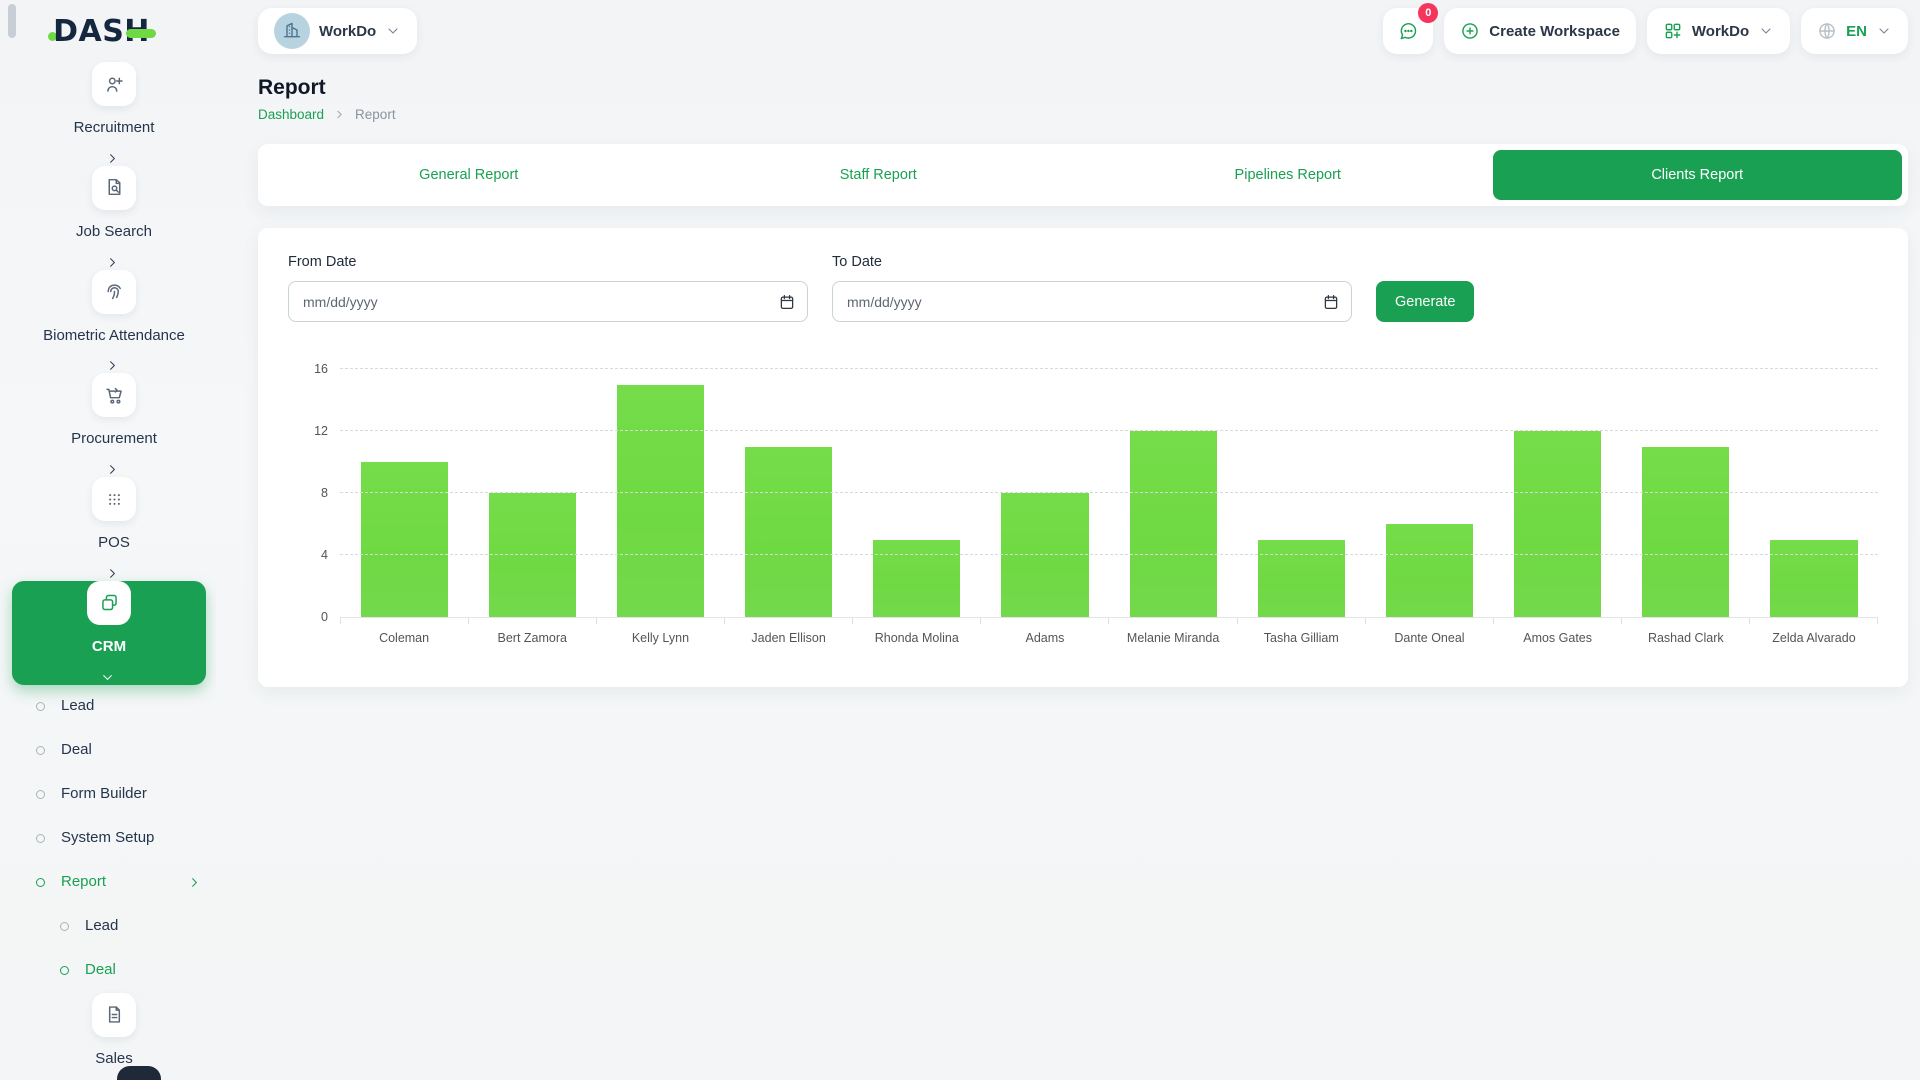 The height and width of the screenshot is (1080, 1920). Describe the element at coordinates (114, 543) in the screenshot. I see `sidebar-item-label: POS` at that location.